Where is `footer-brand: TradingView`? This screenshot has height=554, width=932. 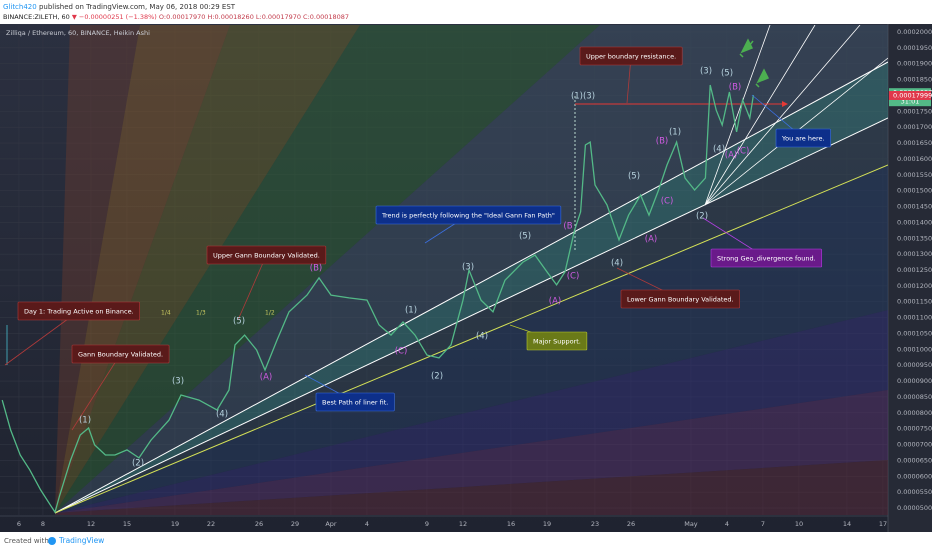
footer-brand: TradingView is located at coordinates (81, 540).